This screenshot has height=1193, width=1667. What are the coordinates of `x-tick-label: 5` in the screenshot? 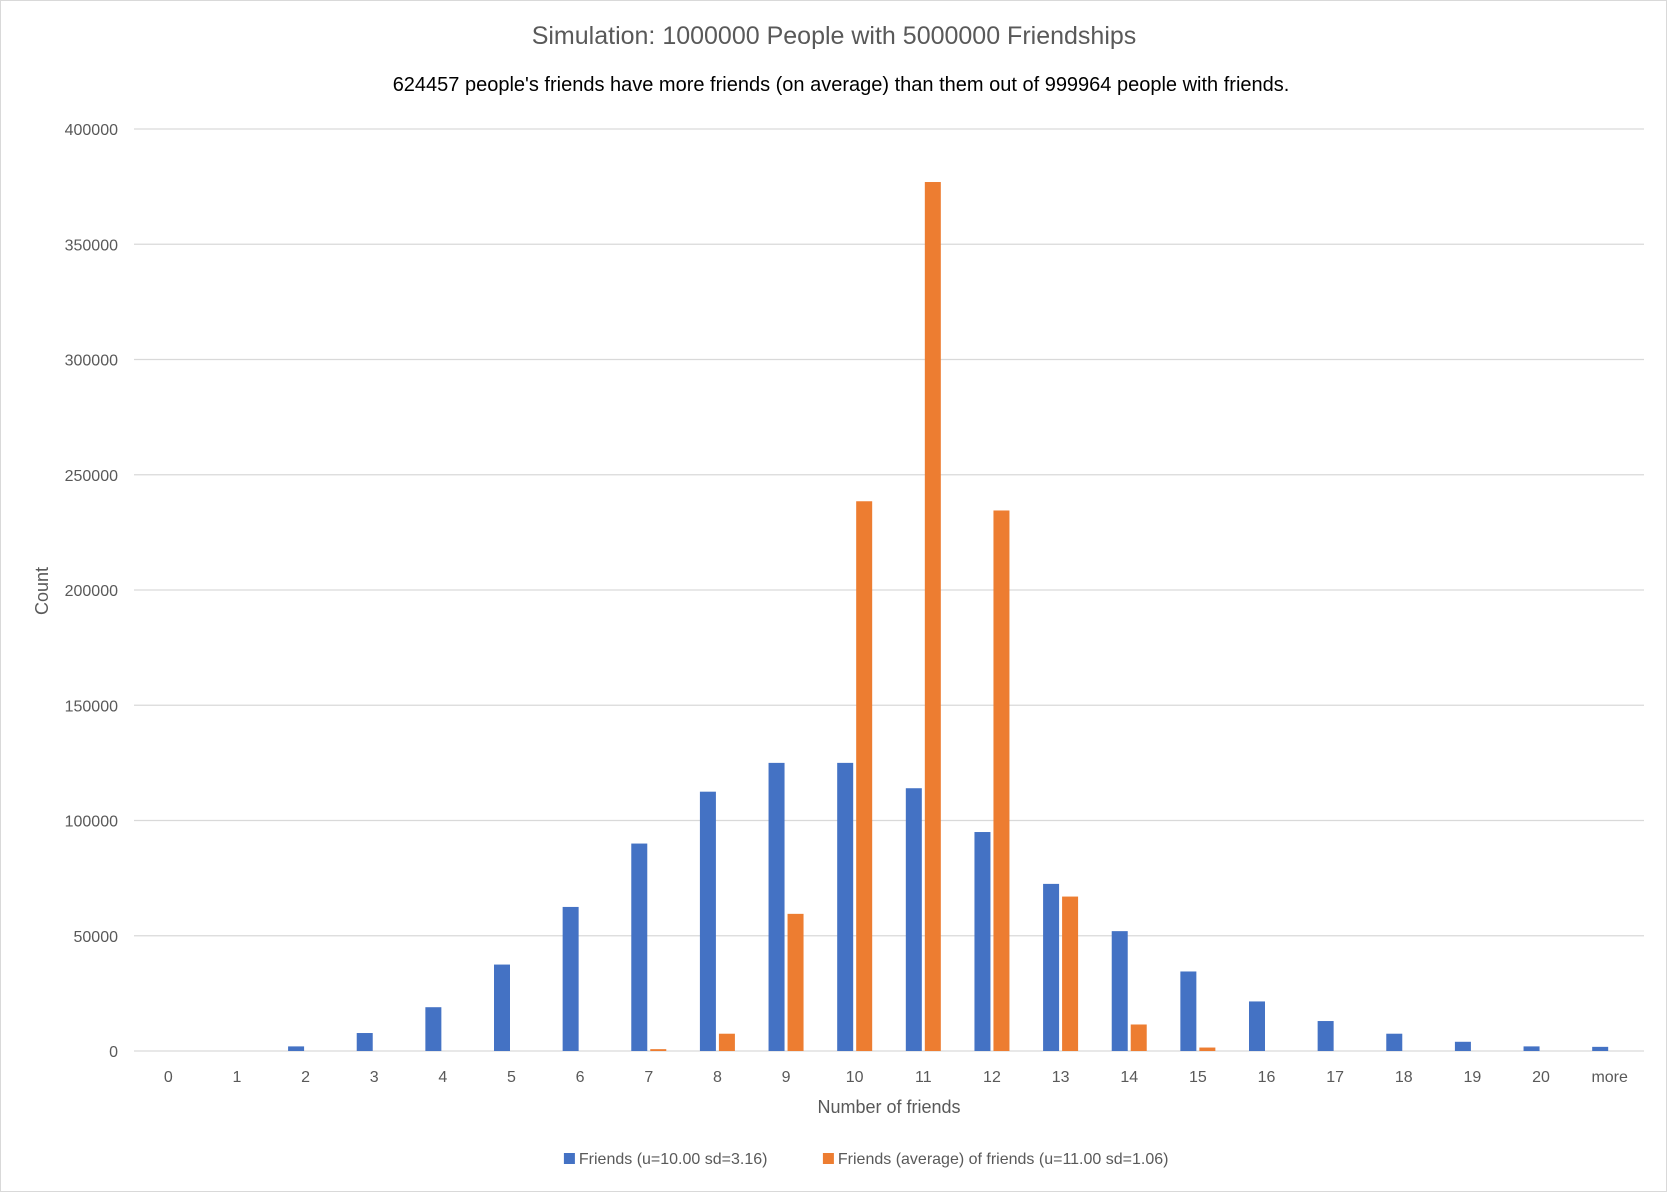 It's located at (511, 1077).